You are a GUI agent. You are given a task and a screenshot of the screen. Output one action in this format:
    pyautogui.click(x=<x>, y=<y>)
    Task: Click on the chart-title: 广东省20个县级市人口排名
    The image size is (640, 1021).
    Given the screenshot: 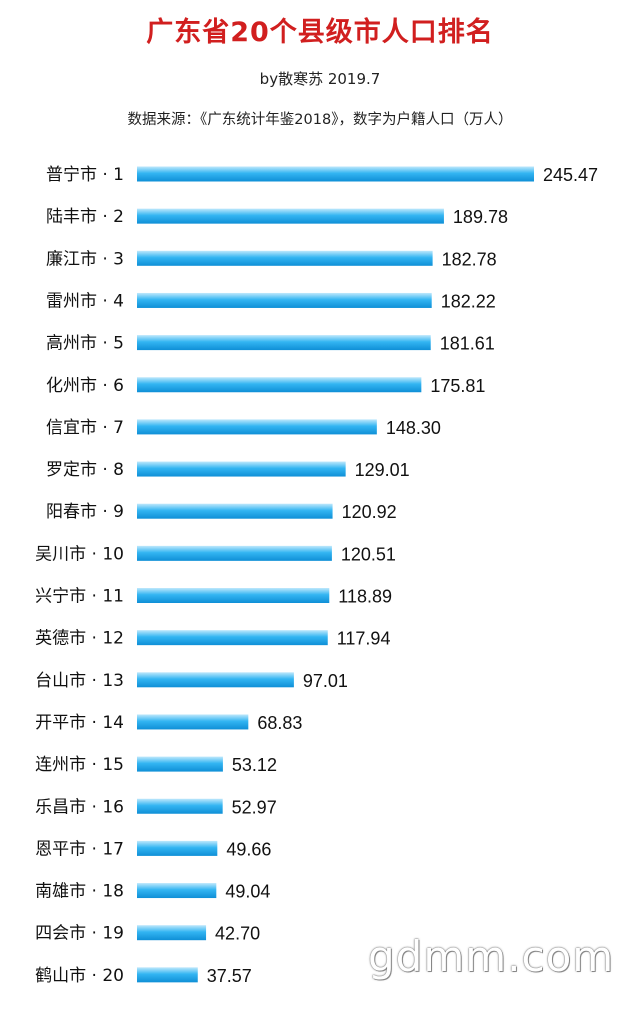 What is the action you would take?
    pyautogui.click(x=320, y=32)
    